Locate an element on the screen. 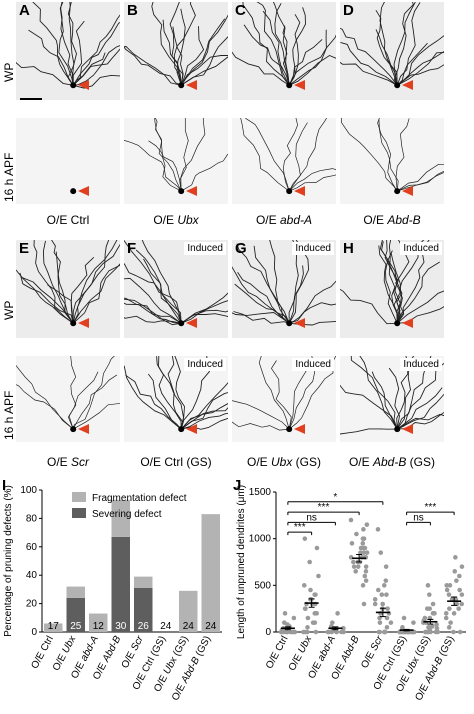 The width and height of the screenshot is (474, 714). micrograph-H-apf: Induced is located at coordinates (392, 399).